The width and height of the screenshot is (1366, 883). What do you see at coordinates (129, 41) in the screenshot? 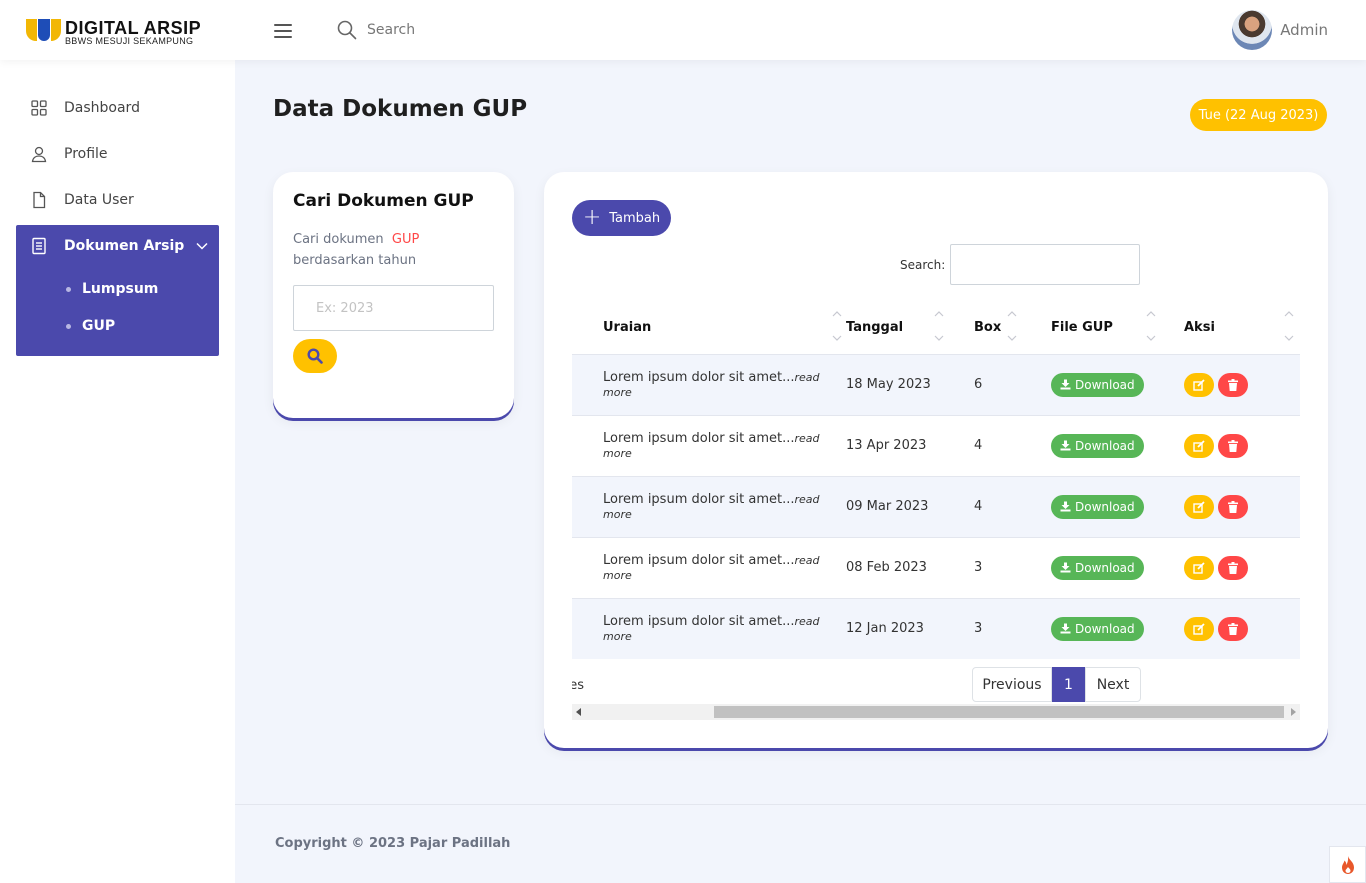
I see `brand-subtitle: BBWS MESUJI SEKAMPUNG` at bounding box center [129, 41].